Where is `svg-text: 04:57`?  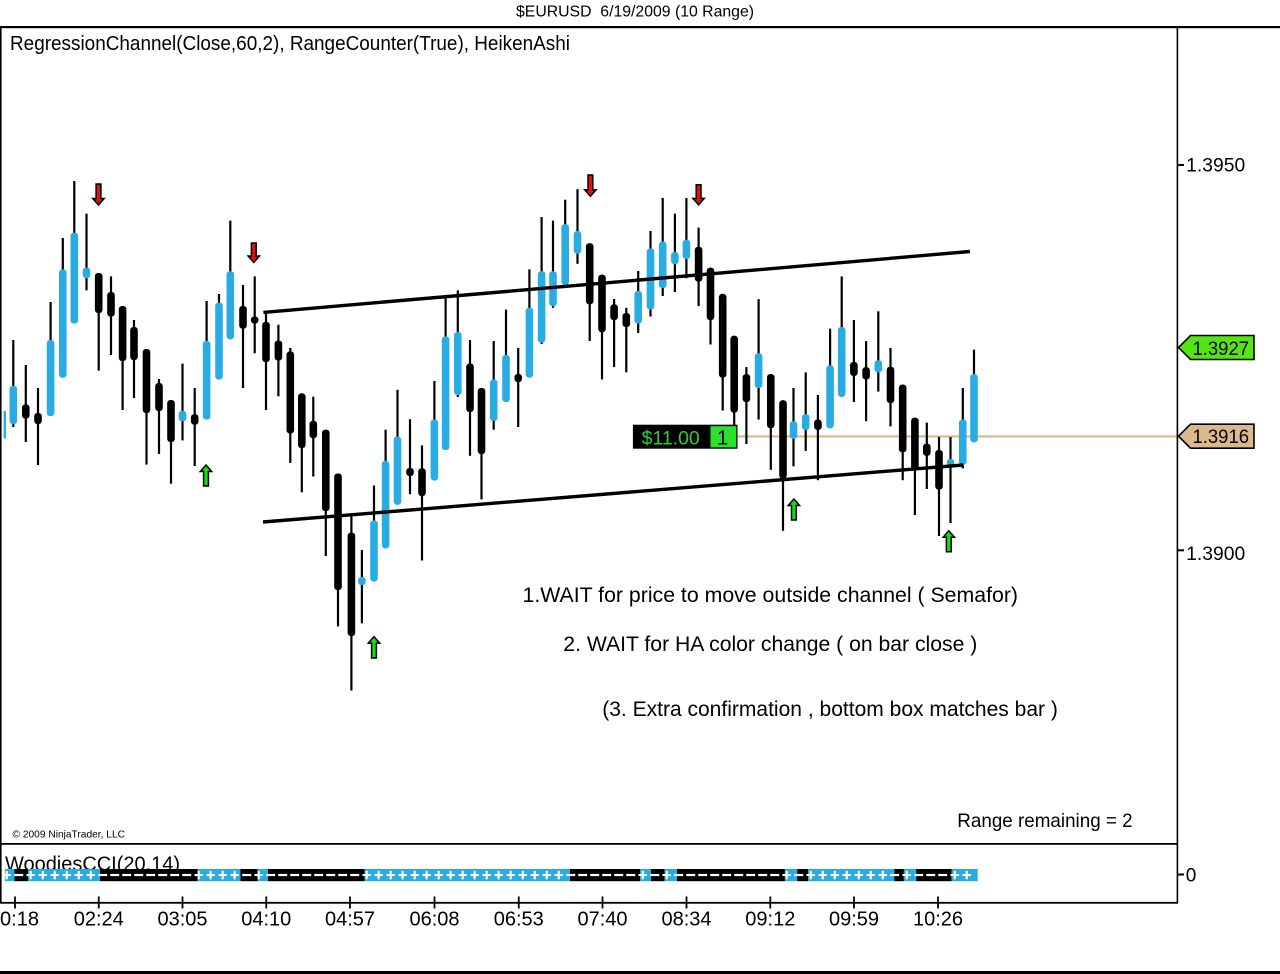
svg-text: 04:57 is located at coordinates (350, 920).